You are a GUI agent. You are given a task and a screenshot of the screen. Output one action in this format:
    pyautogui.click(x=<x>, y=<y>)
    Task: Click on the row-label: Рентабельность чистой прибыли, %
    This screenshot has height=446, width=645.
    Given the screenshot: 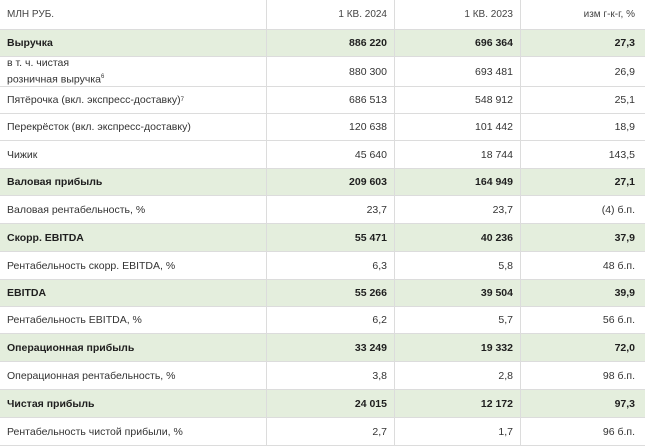 What is the action you would take?
    pyautogui.click(x=95, y=431)
    